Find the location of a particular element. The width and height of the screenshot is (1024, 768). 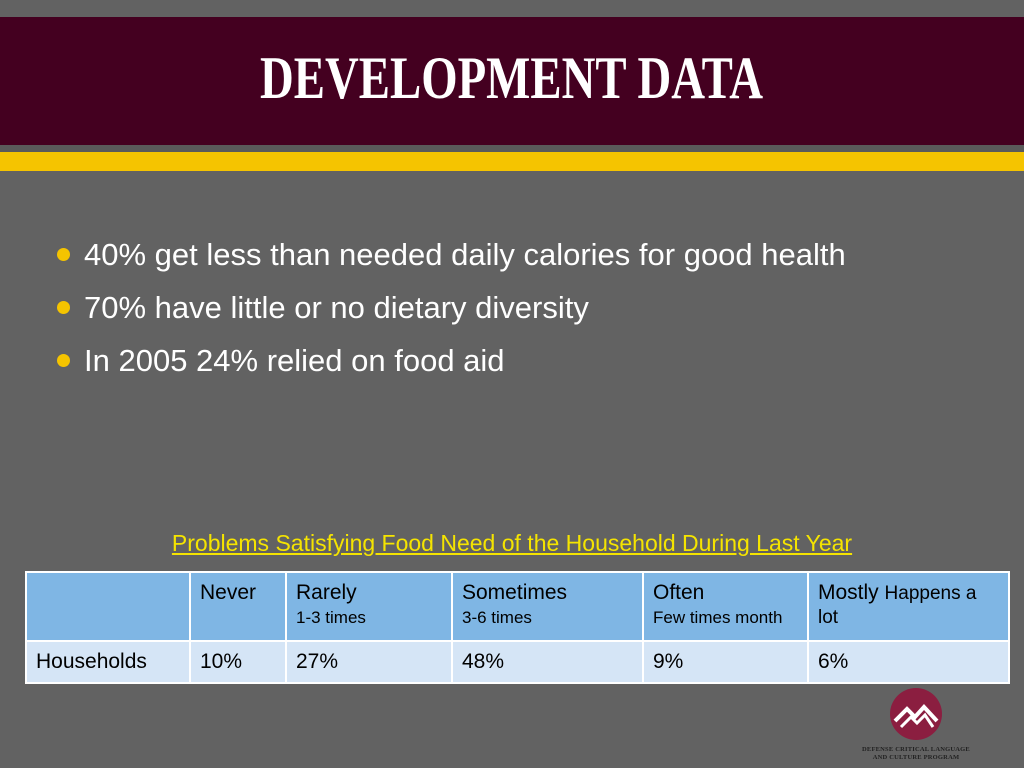

header-sub: Happens a lot is located at coordinates (897, 605).